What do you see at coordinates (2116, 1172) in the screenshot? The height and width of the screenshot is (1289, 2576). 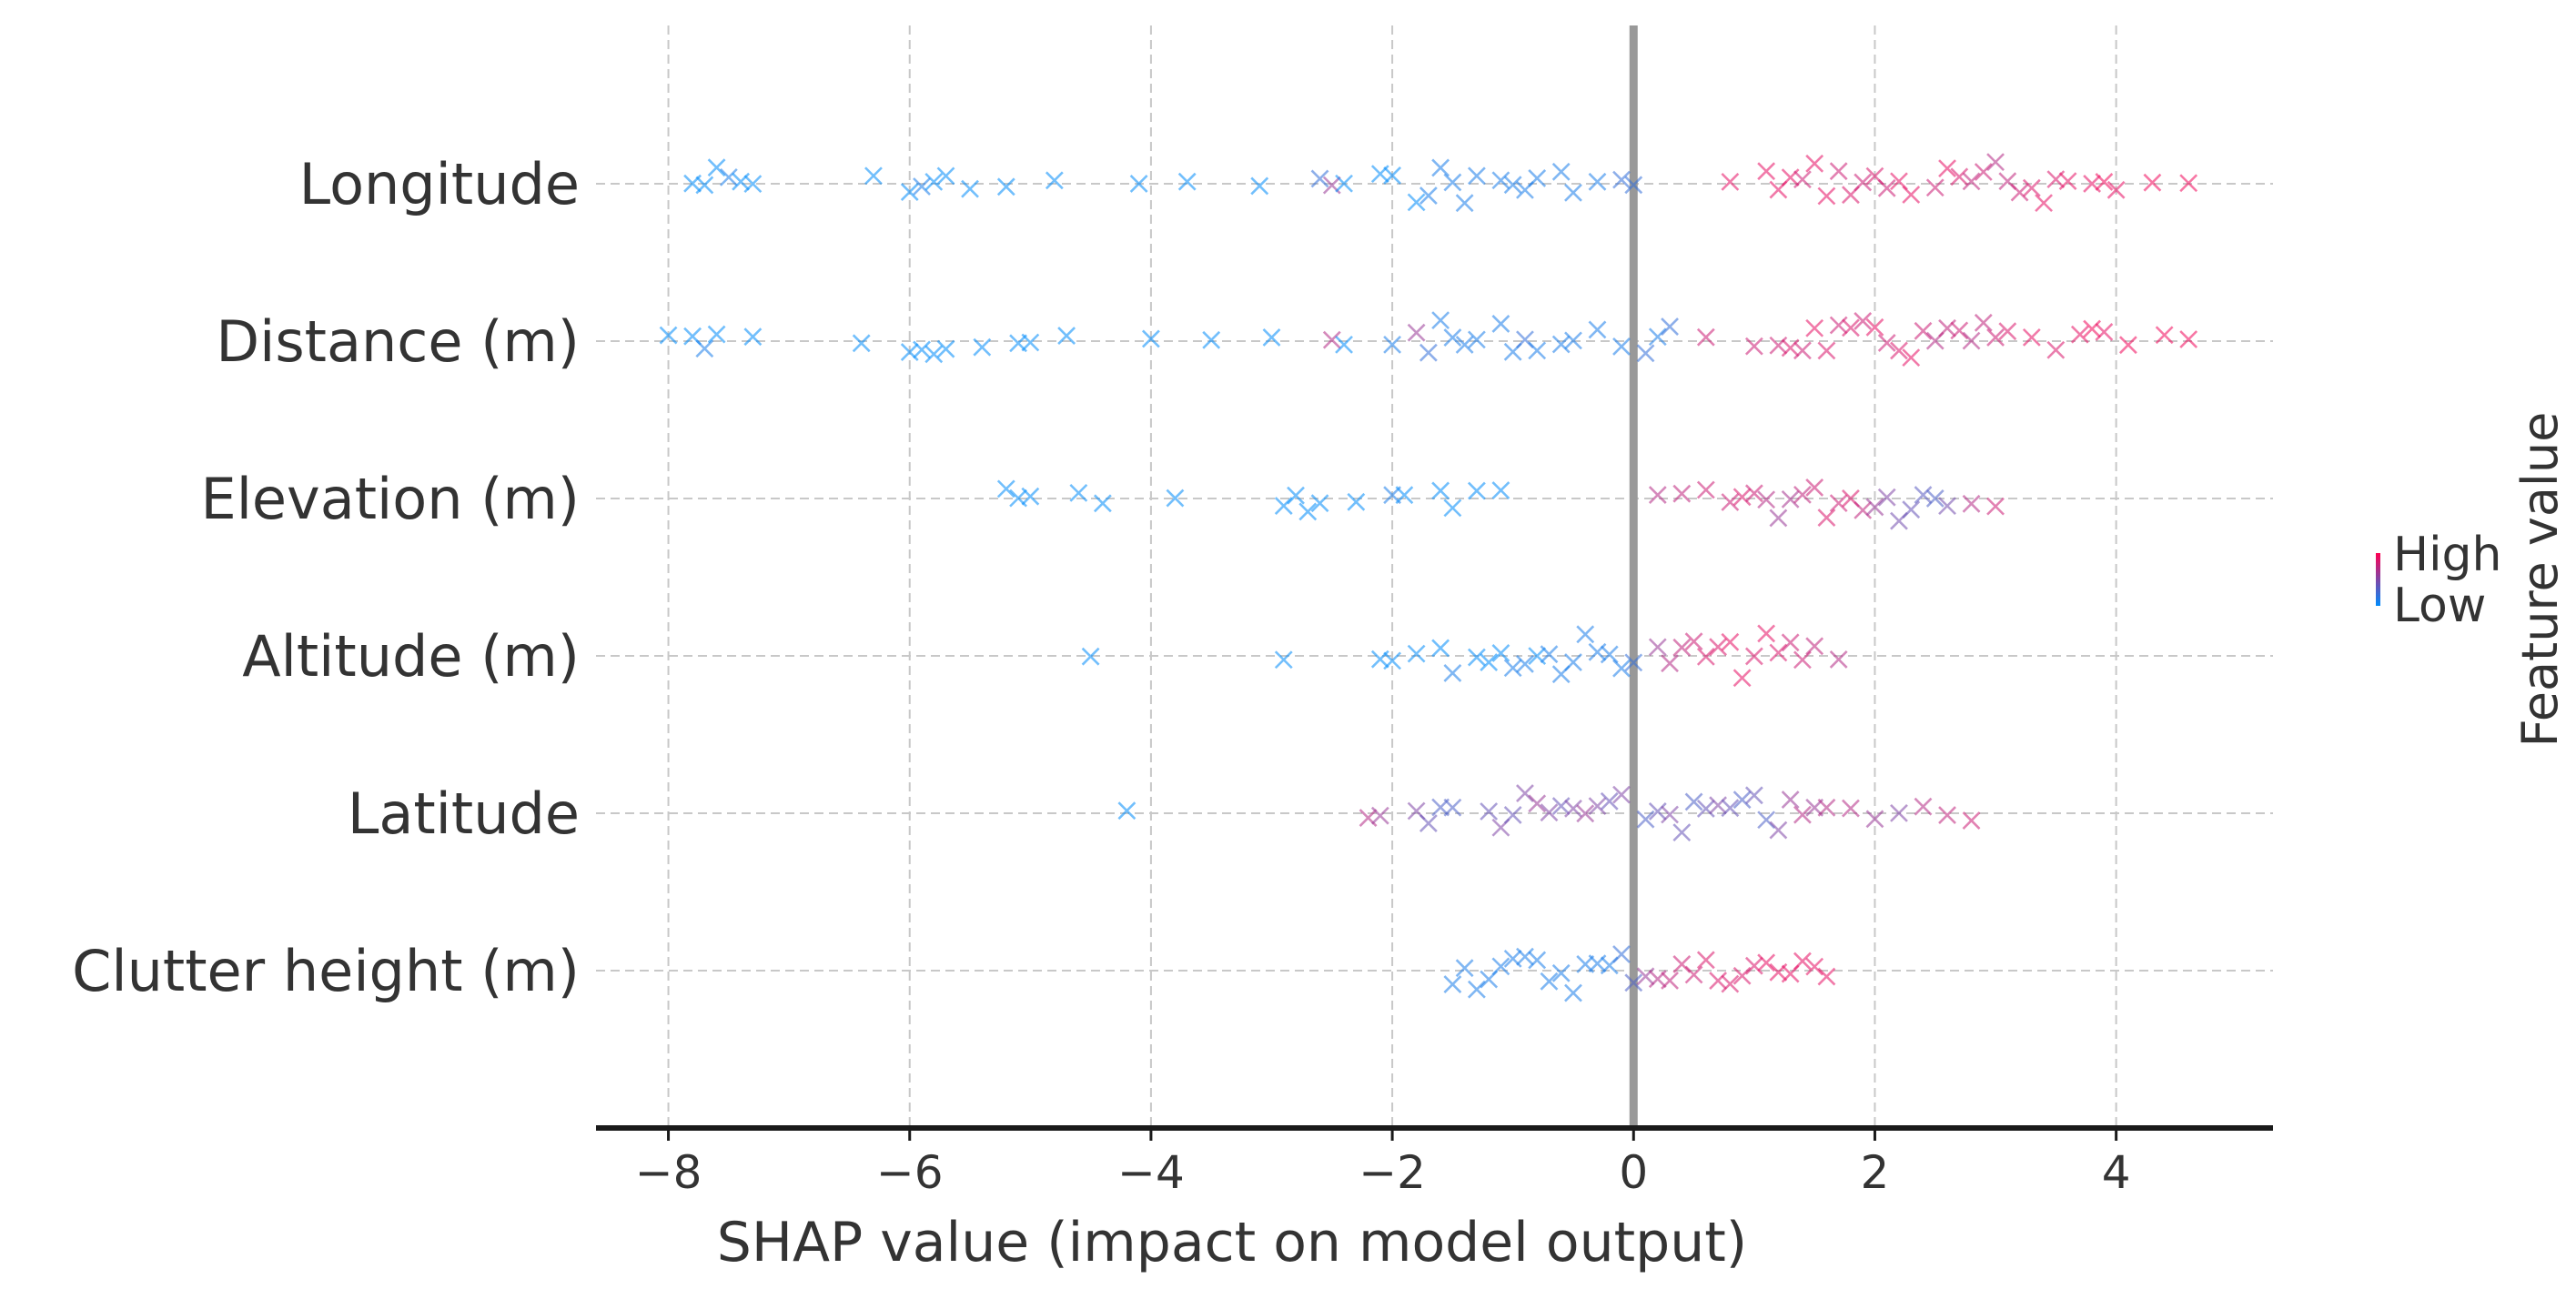 I see `x-tick-label: 4` at bounding box center [2116, 1172].